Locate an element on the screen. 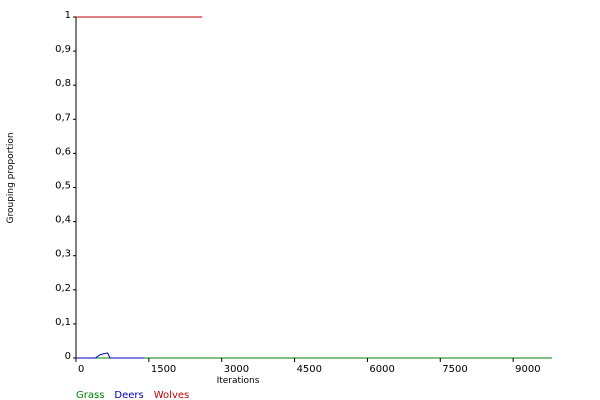 This screenshot has width=600, height=400. y-tick-label: 1 is located at coordinates (68, 15).